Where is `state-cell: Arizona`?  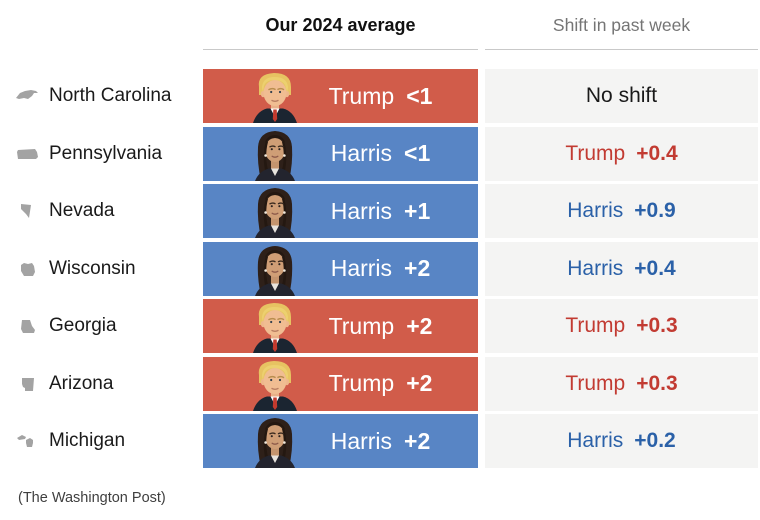
state-cell: Arizona is located at coordinates (101, 384).